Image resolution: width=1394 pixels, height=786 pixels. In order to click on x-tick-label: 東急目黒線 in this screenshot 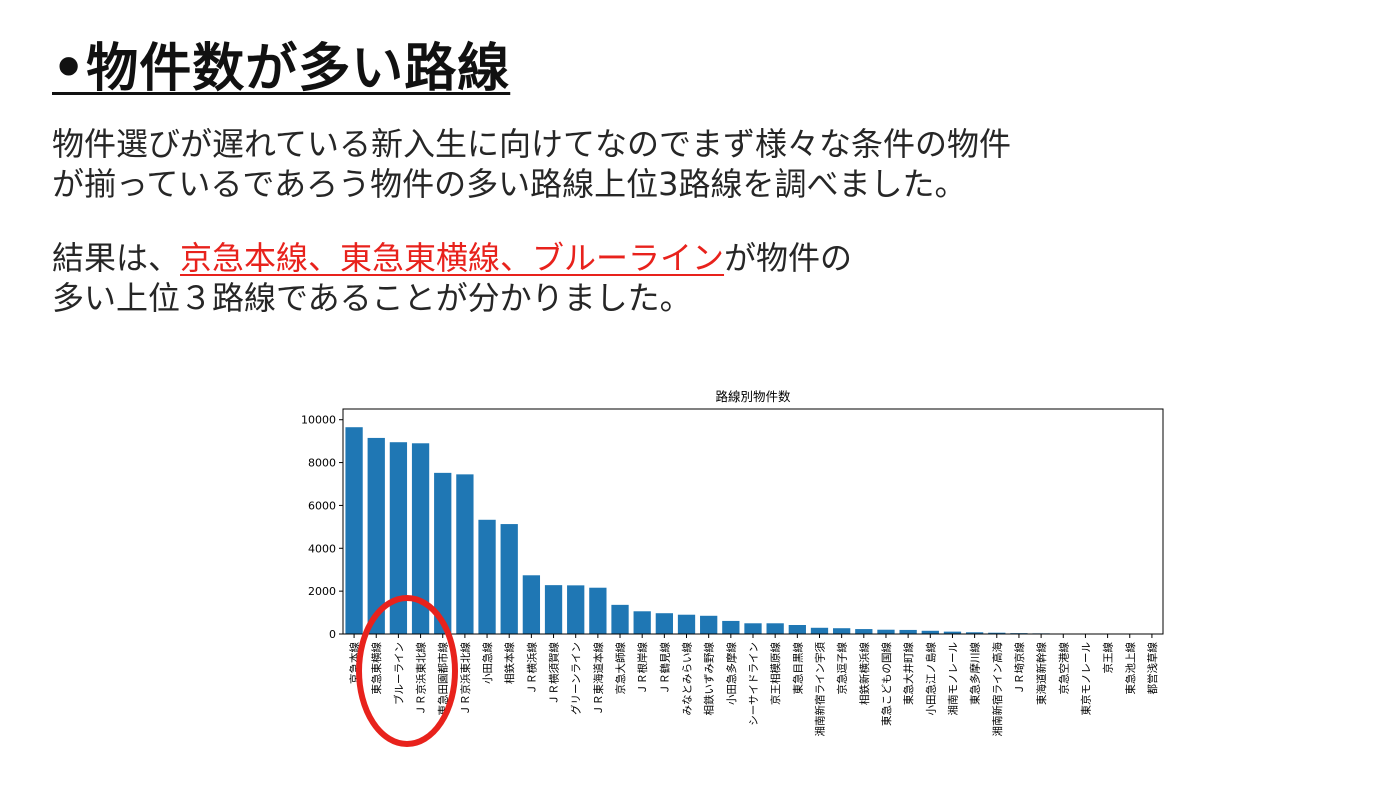, I will do `click(797, 668)`.